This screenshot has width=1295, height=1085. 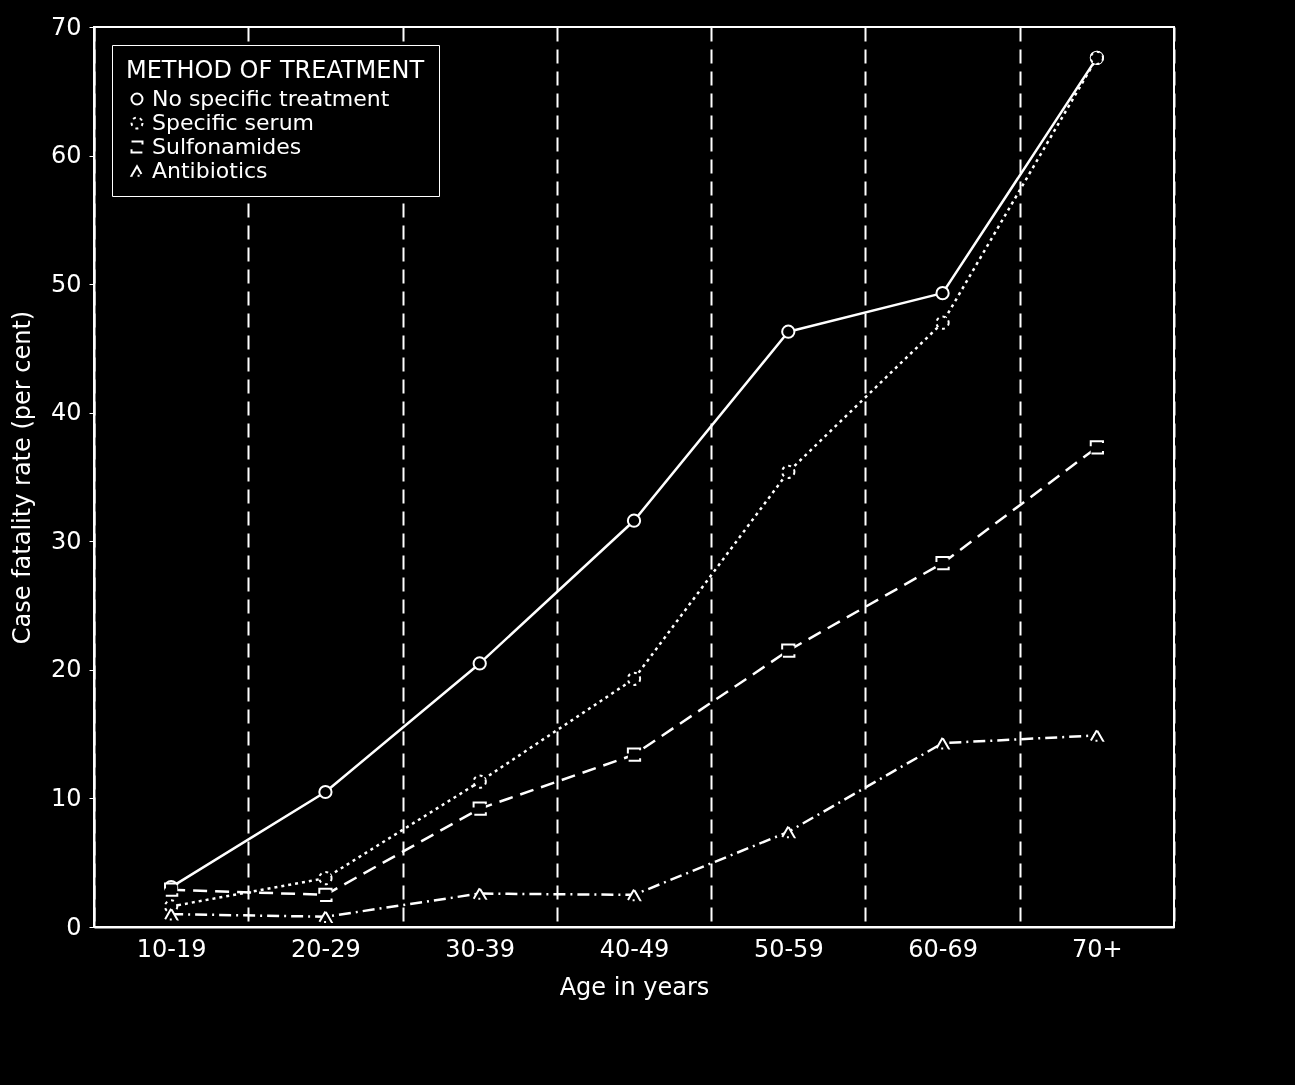 I want to click on y-tick-label: 10, so click(x=66, y=797).